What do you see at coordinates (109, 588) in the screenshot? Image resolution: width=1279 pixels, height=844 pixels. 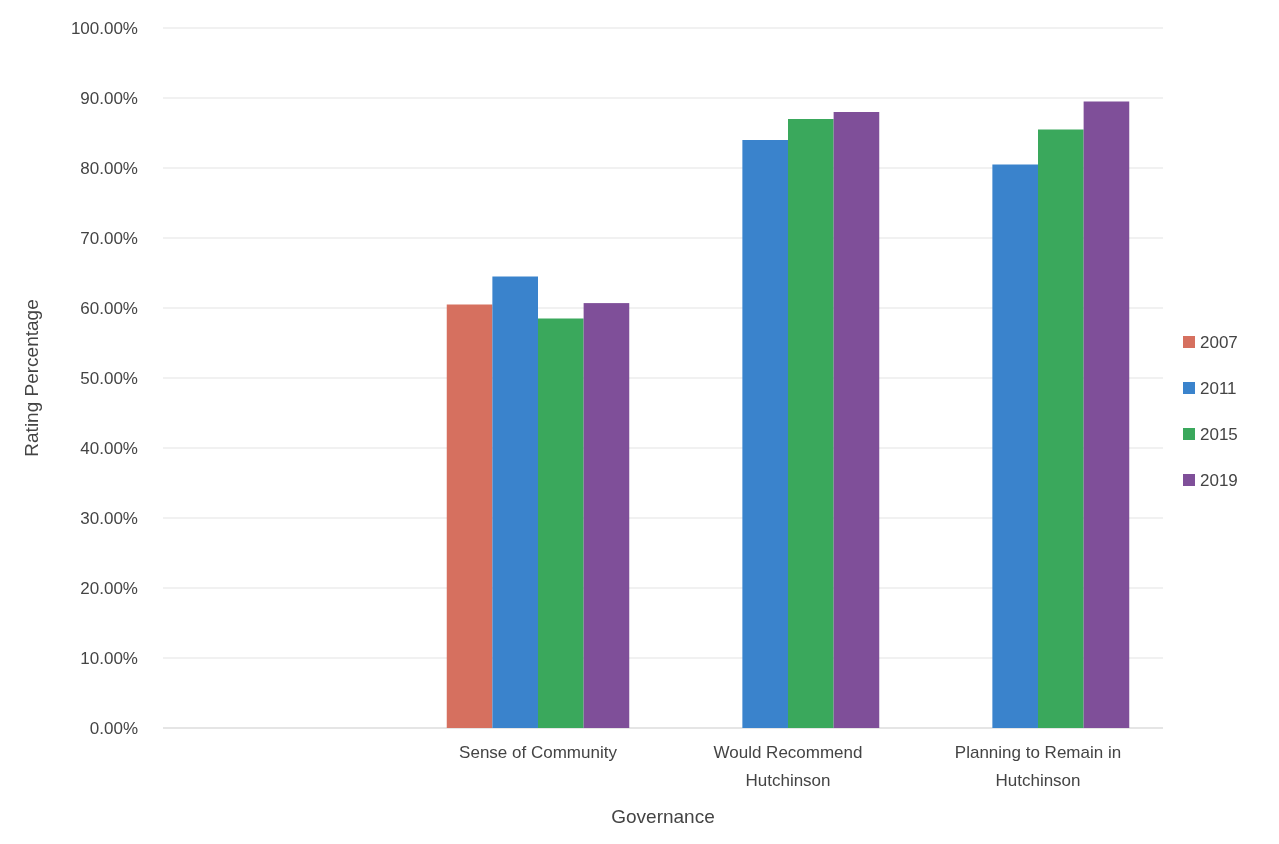 I see `y-tick-label: 20.00%` at bounding box center [109, 588].